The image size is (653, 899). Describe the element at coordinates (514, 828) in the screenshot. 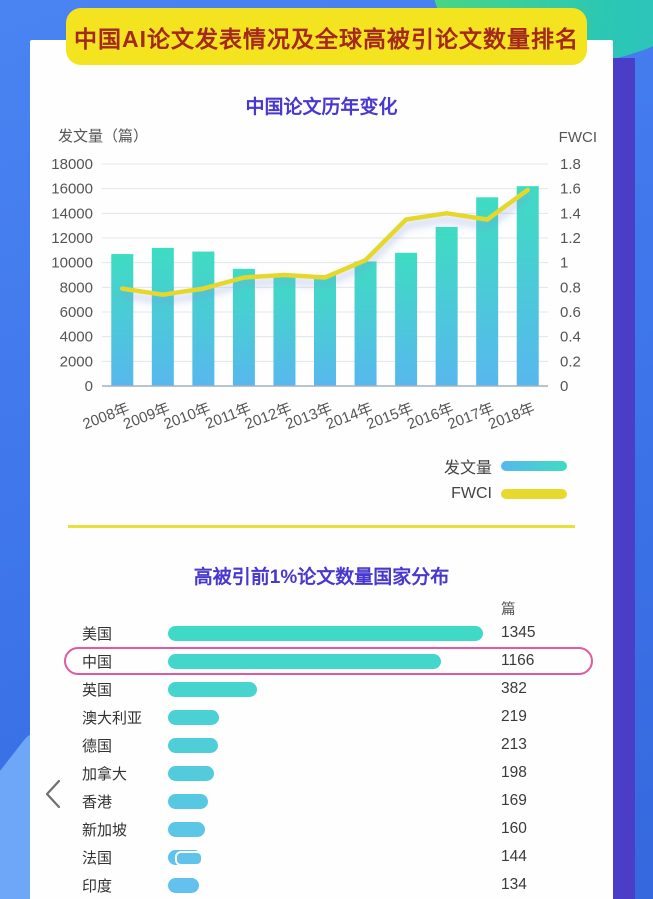

I see `country-value: 160` at that location.